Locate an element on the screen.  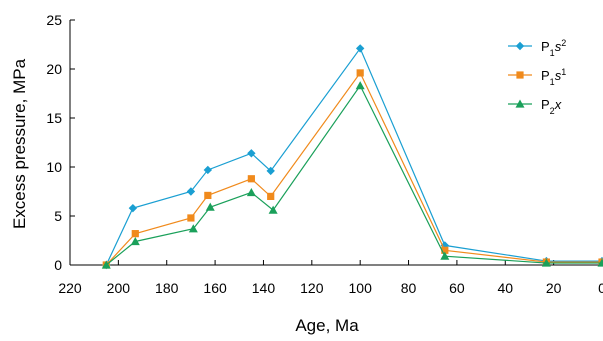
x-tick-label: 0 is located at coordinates (600, 288).